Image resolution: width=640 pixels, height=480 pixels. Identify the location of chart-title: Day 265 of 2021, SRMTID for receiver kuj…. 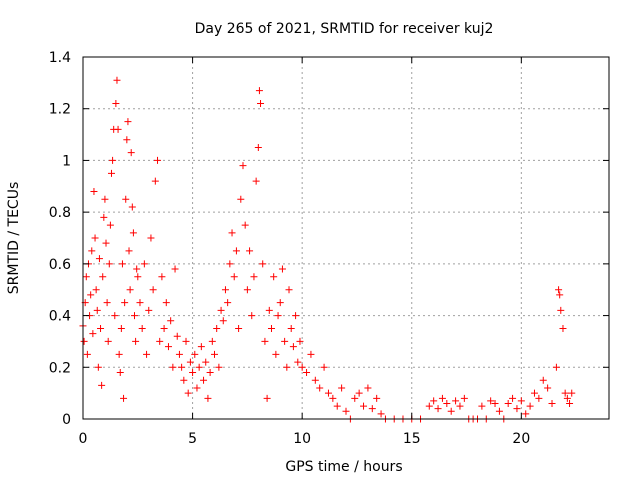
(344, 29).